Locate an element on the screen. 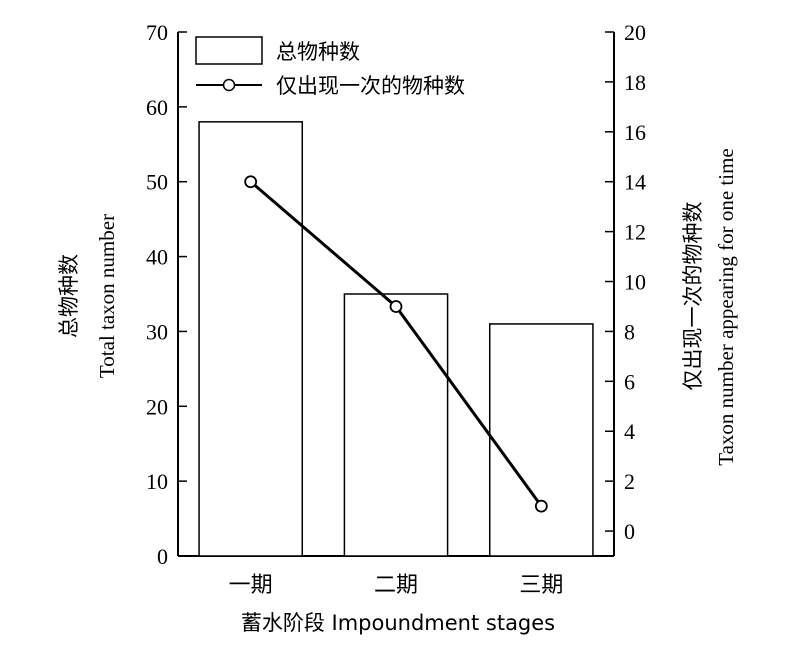  right-tick-label: 20 is located at coordinates (635, 32).